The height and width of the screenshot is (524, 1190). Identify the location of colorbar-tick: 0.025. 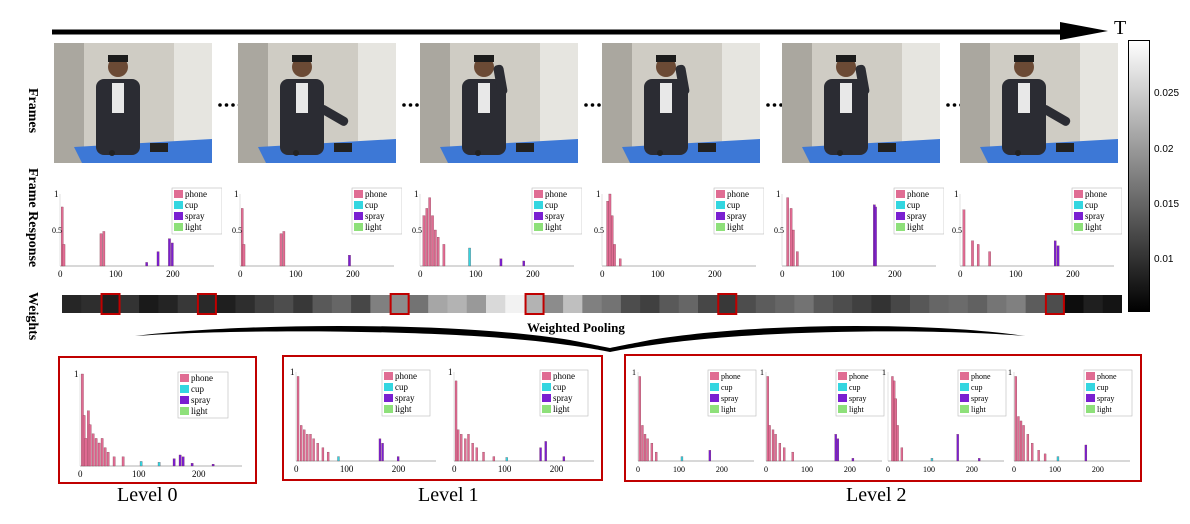
(1167, 93).